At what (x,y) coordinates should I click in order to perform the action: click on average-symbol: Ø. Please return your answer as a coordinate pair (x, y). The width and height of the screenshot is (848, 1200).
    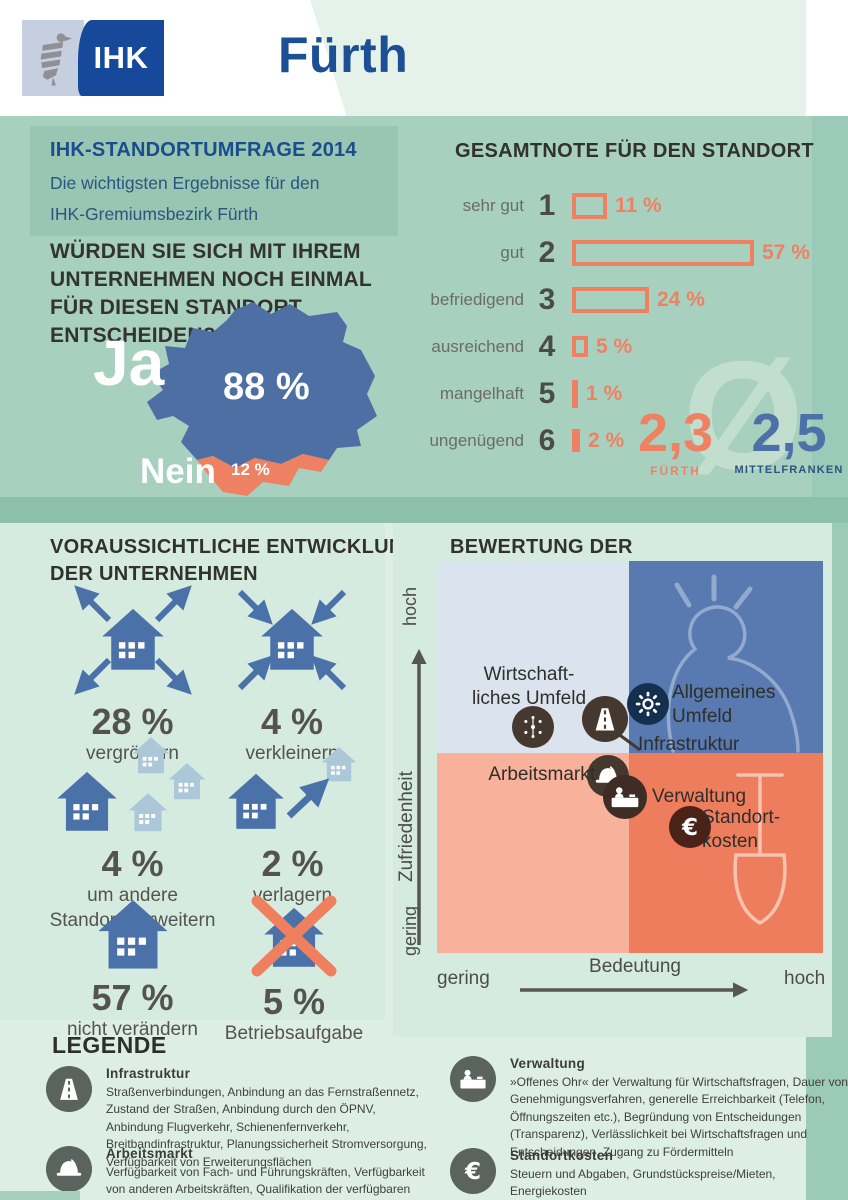
    Looking at the image, I should click on (743, 415).